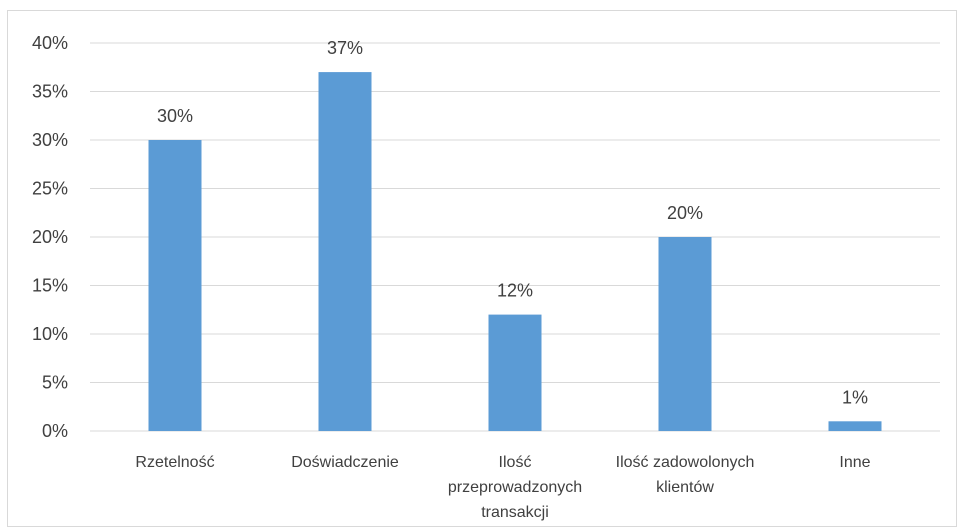  Describe the element at coordinates (50, 334) in the screenshot. I see `y-tick-label: 10%` at that location.